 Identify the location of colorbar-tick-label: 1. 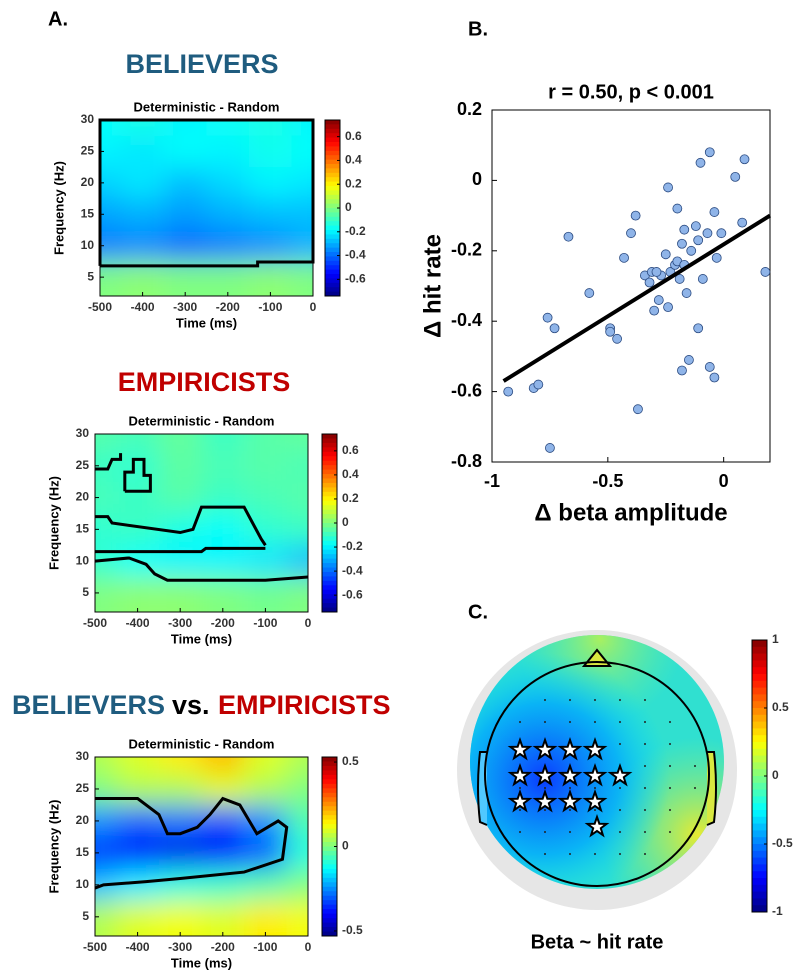
(775, 639).